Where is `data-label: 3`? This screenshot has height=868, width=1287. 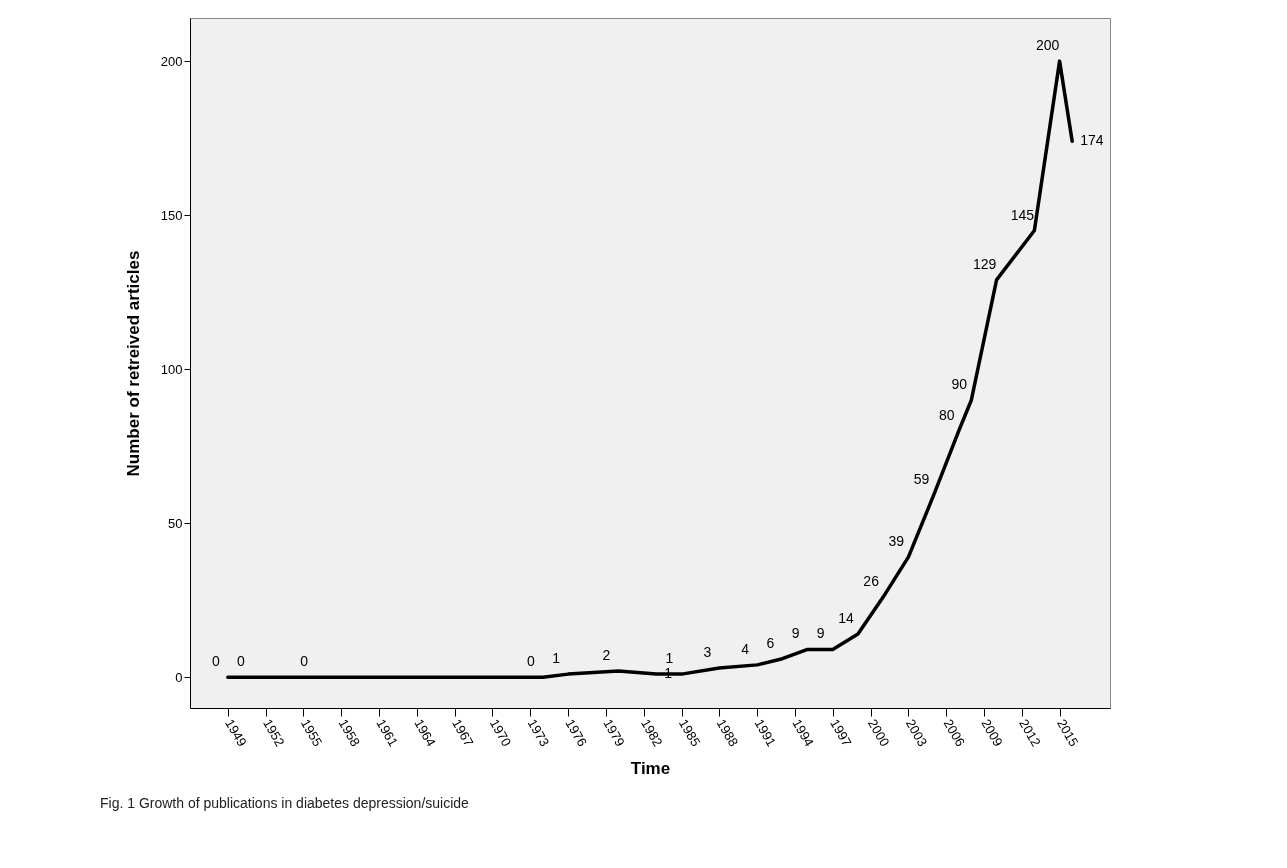
data-label: 3 is located at coordinates (707, 651).